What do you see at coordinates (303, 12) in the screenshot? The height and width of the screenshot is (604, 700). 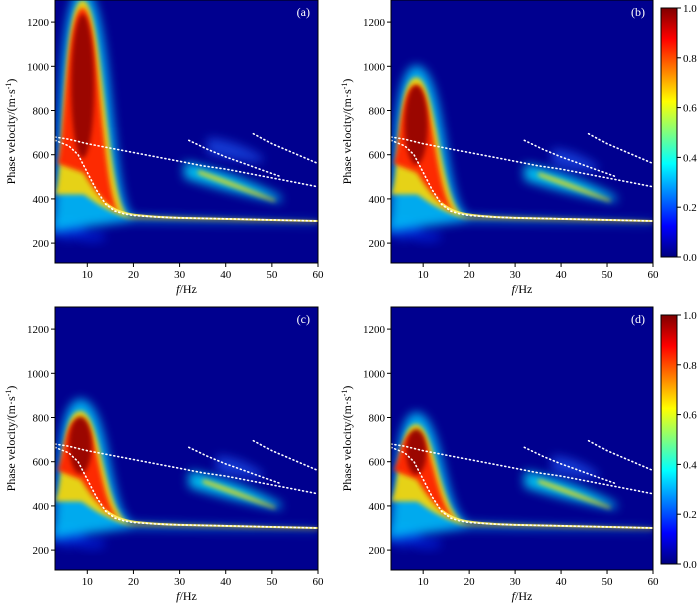 I see `panel-label: (a)` at bounding box center [303, 12].